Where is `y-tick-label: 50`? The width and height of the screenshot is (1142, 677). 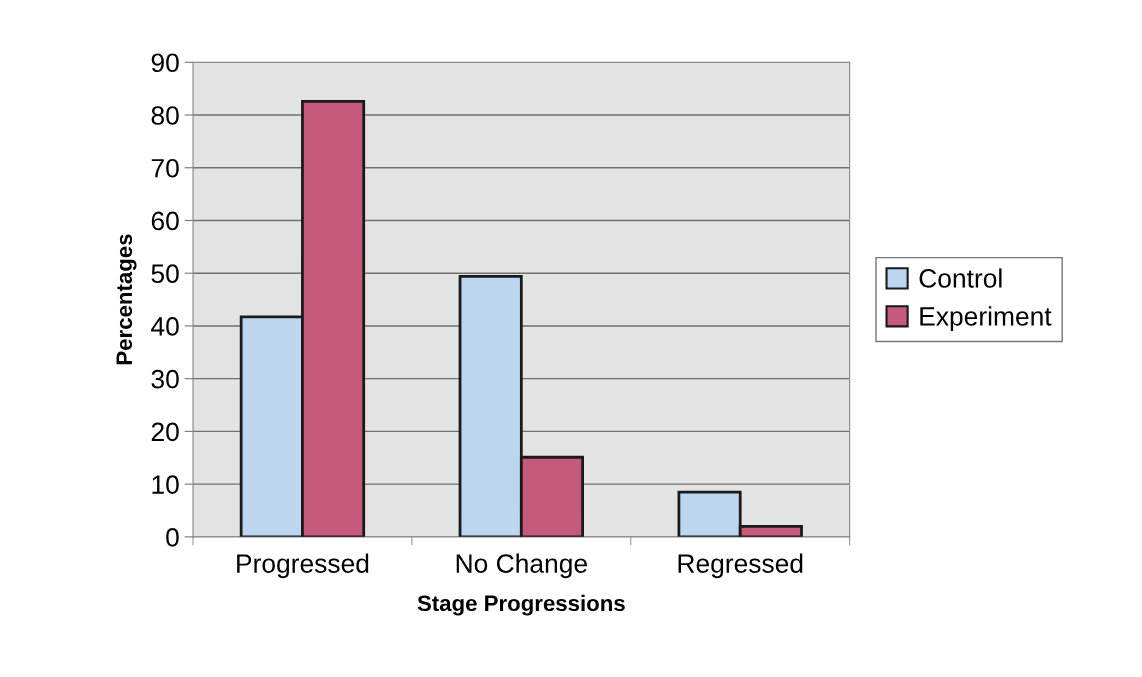
y-tick-label: 50 is located at coordinates (165, 274).